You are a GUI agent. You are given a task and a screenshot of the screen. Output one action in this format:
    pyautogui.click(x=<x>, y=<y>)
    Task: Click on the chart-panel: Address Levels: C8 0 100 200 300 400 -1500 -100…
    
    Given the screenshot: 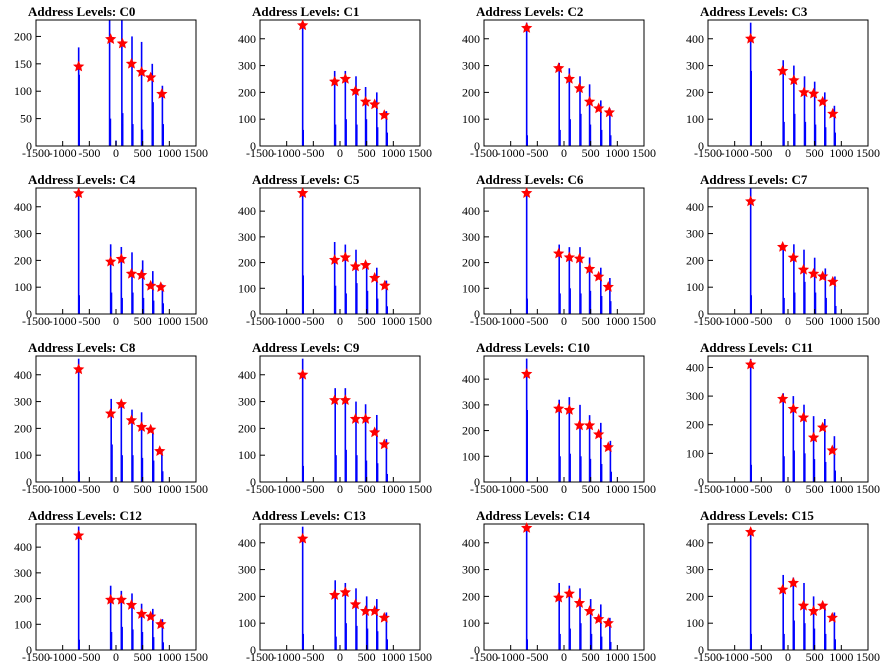 What is the action you would take?
    pyautogui.click(x=112, y=420)
    